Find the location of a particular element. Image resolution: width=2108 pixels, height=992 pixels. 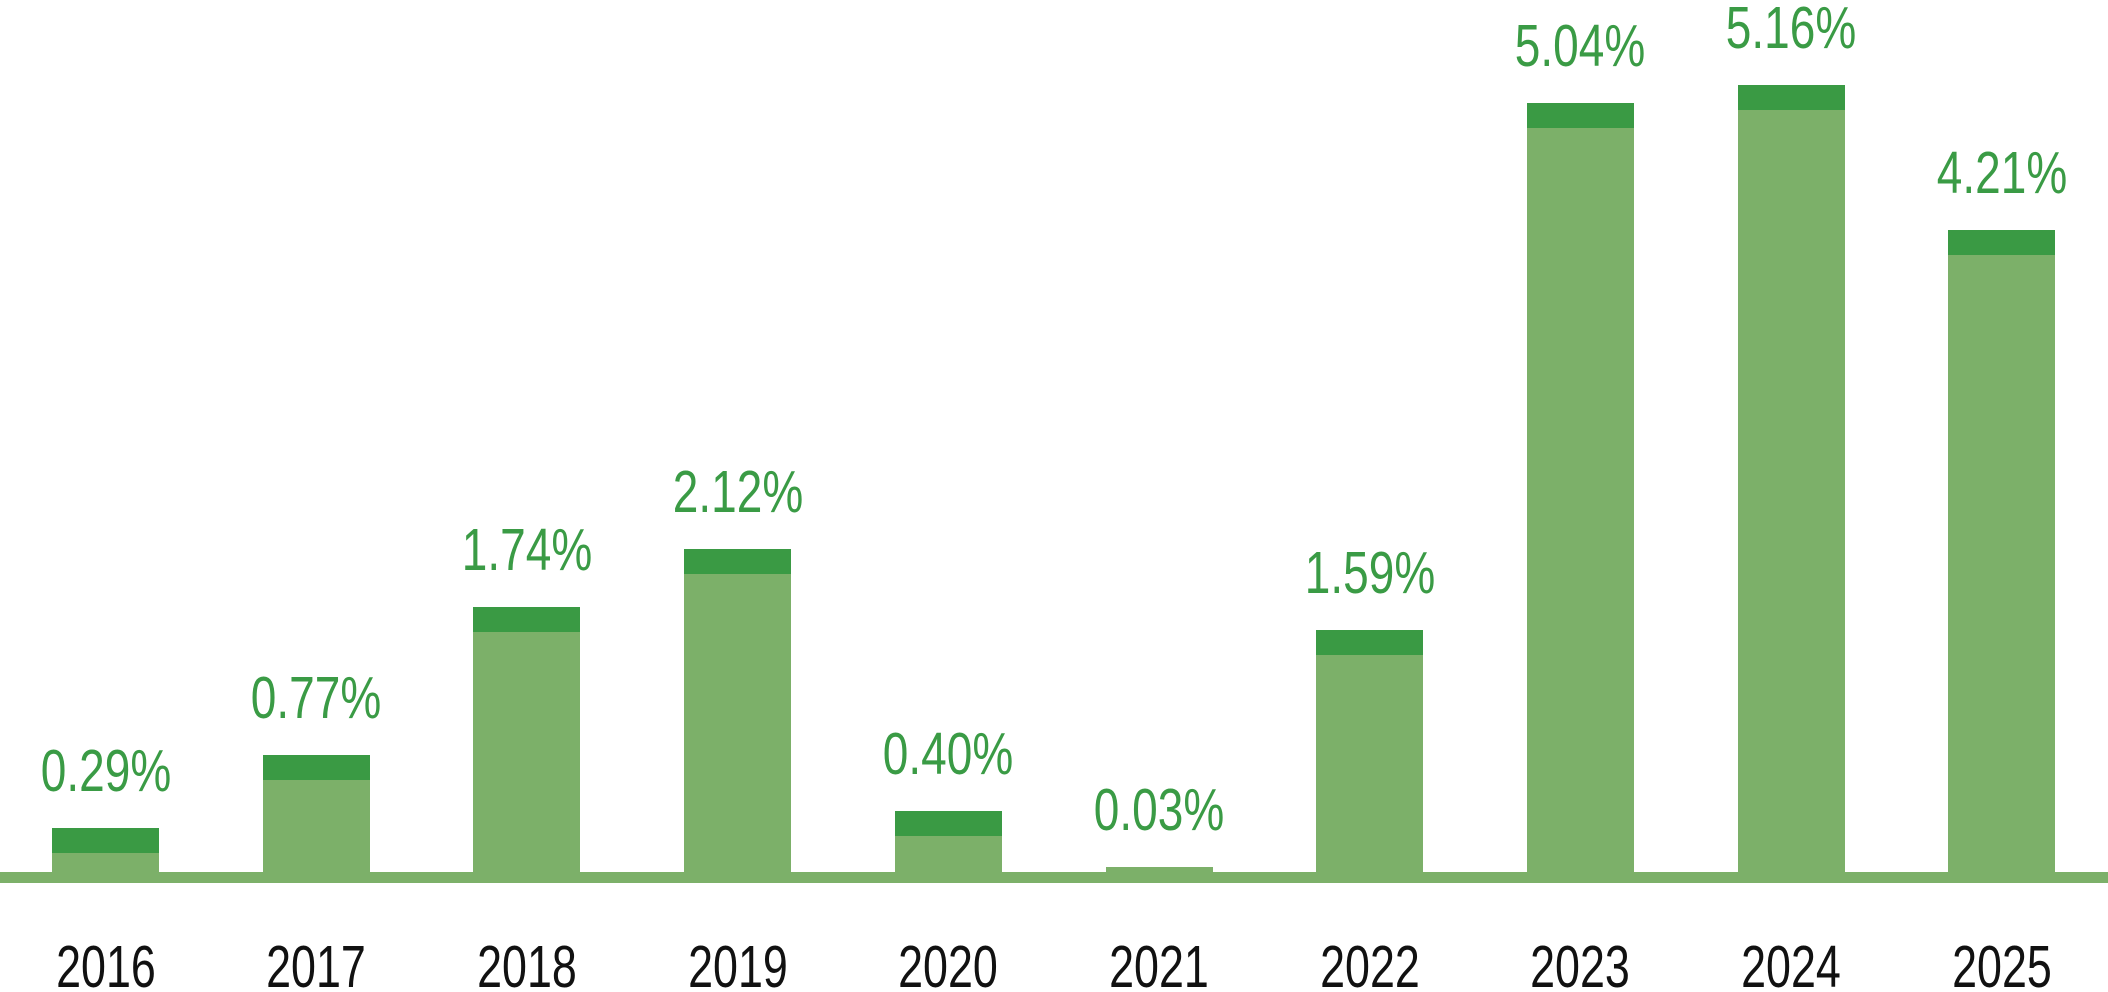

category-label-2020: 2020 is located at coordinates (948, 963).